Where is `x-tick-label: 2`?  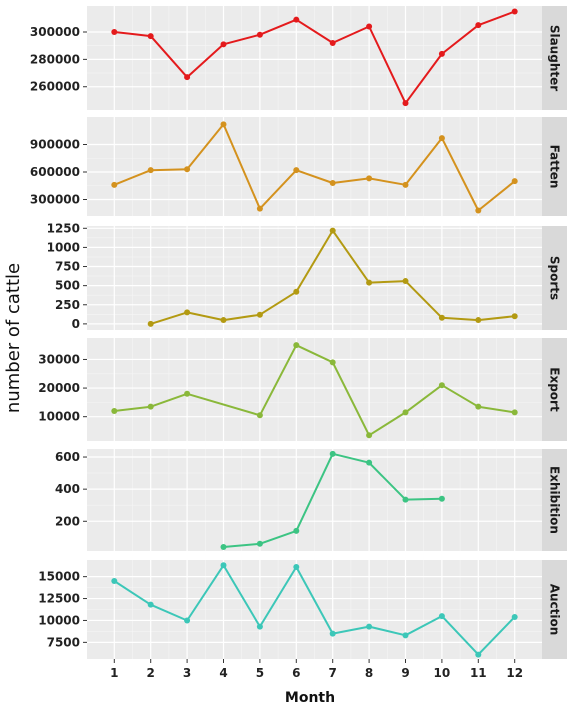 x-tick-label: 2 is located at coordinates (151, 673).